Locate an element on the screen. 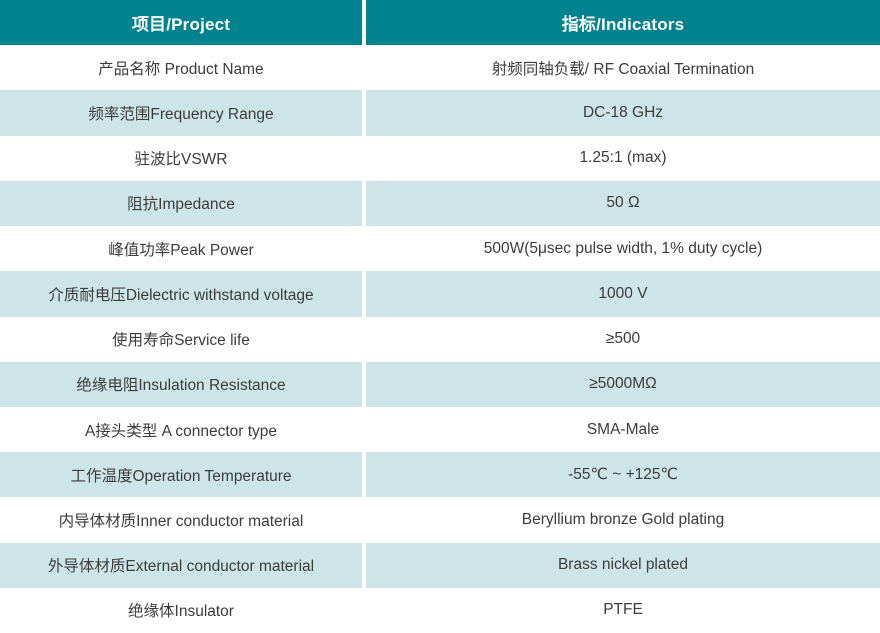 The height and width of the screenshot is (633, 880). project-cell: 驻波比VSWR is located at coordinates (181, 158).